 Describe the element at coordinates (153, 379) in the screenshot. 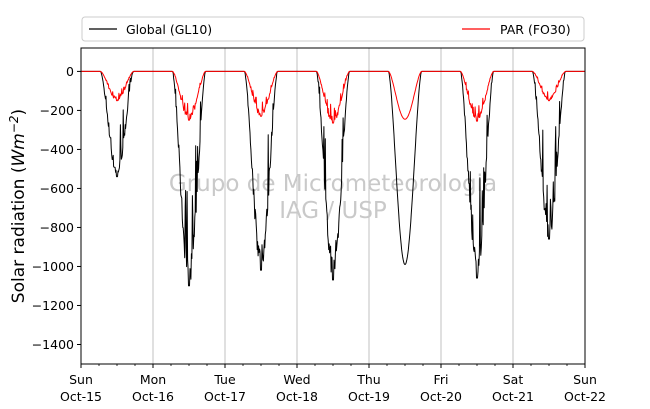

I see `x-tick-weekday-1: Mon` at that location.